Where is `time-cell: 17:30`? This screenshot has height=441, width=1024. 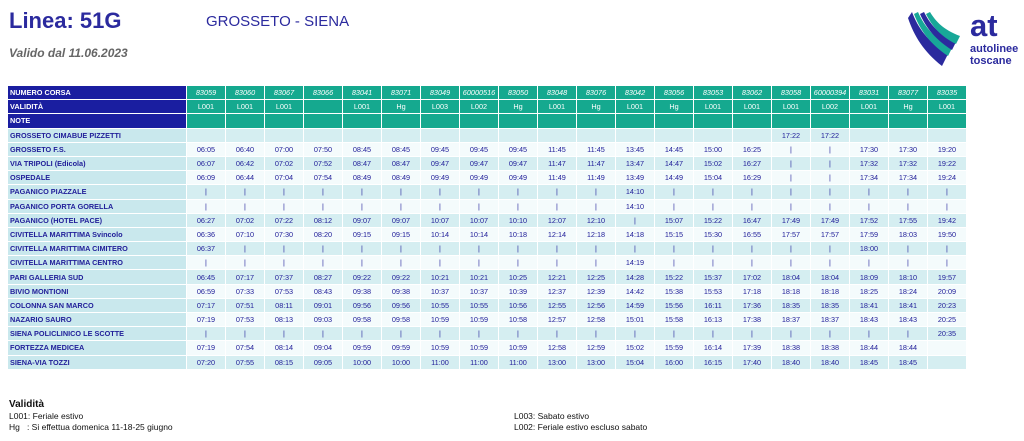
time-cell: 17:30 is located at coordinates (908, 149).